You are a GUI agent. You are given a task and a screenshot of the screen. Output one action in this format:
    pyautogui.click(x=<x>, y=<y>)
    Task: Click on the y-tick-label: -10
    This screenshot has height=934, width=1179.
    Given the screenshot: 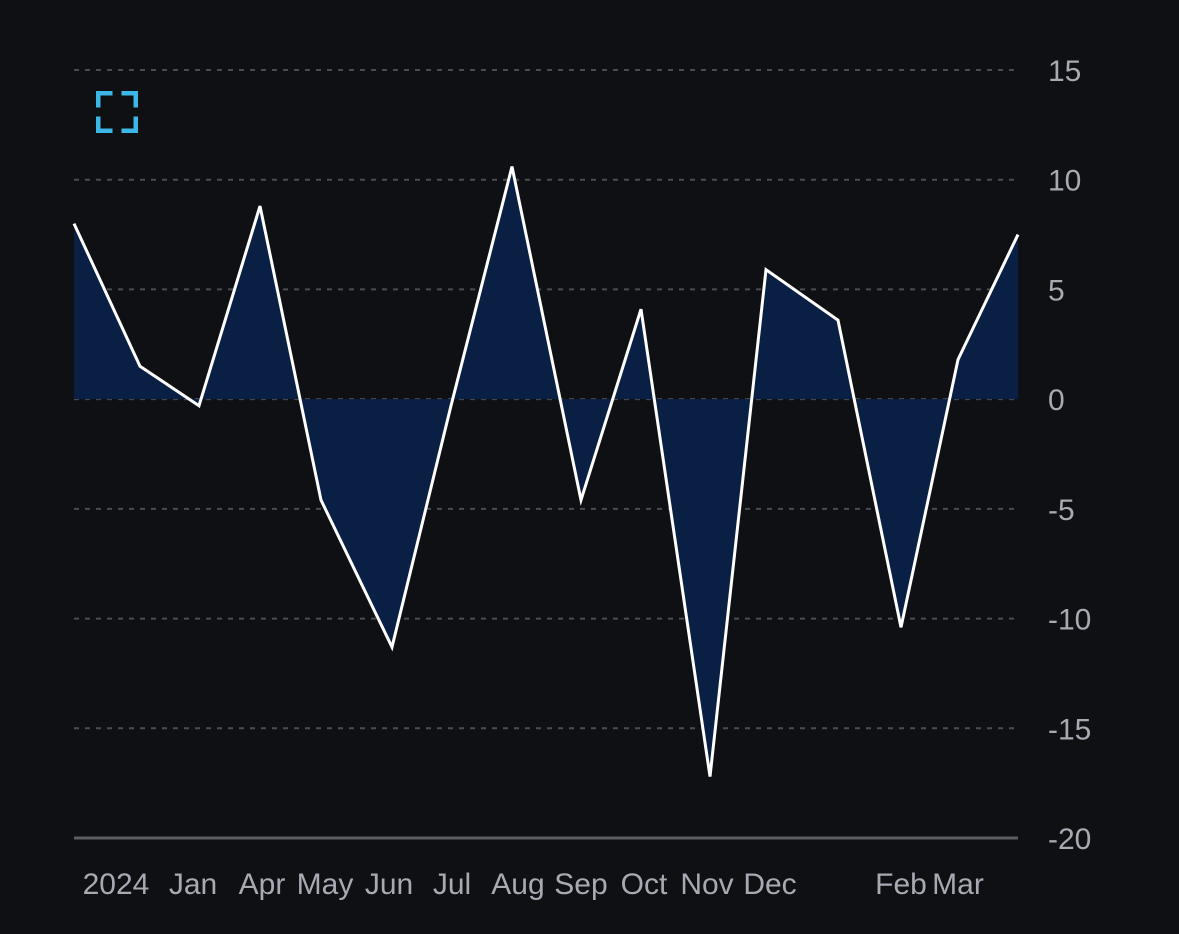 What is the action you would take?
    pyautogui.click(x=1069, y=620)
    